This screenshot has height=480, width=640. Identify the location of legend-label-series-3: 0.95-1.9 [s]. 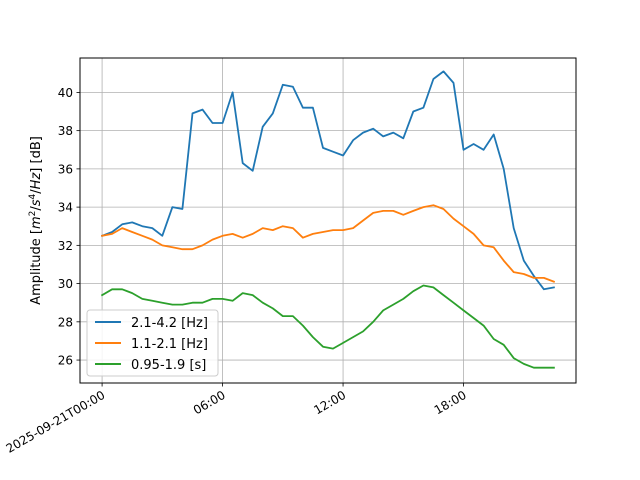
(168, 365).